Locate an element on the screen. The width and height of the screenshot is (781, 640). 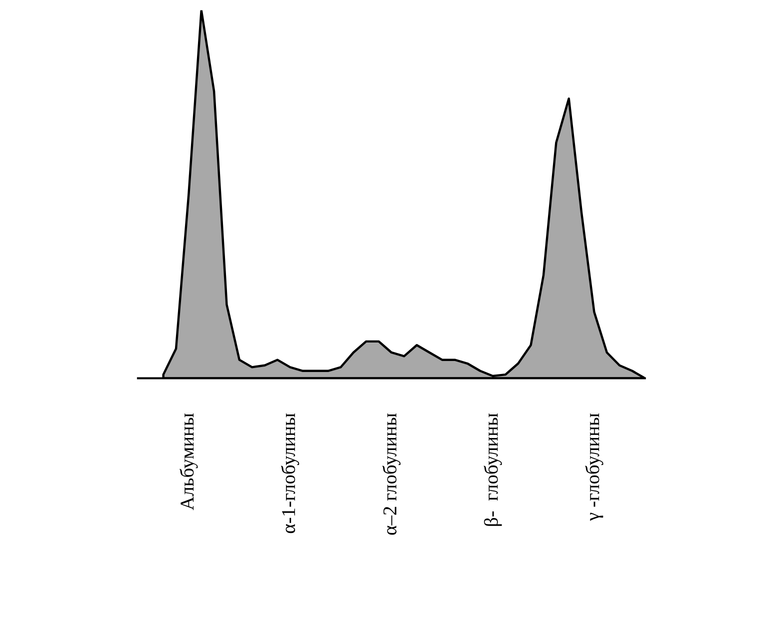
text: α–2 глобулины is located at coordinates (391, 474).